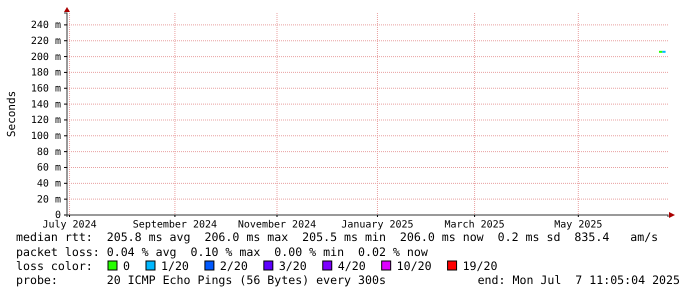 The height and width of the screenshot is (297, 697). I want to click on y-axis-title: Seconds, so click(11, 114).